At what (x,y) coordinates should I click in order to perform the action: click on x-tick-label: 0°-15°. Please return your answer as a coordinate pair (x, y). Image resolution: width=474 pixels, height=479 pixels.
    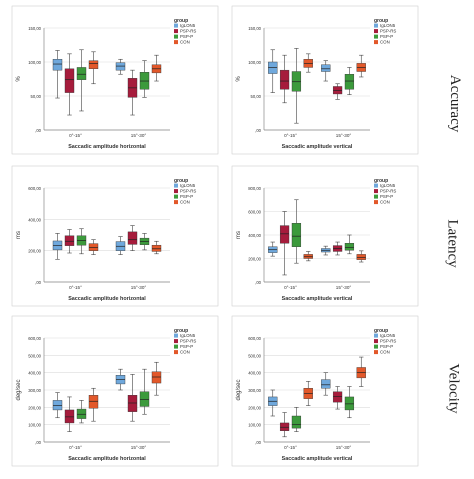
    Looking at the image, I should click on (75, 135).